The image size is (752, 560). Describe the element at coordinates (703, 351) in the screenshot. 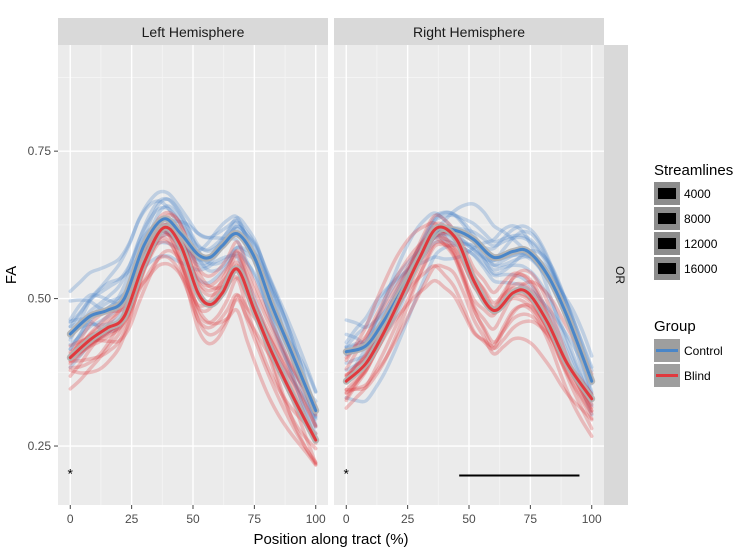

I see `legend-group-label: Control` at that location.